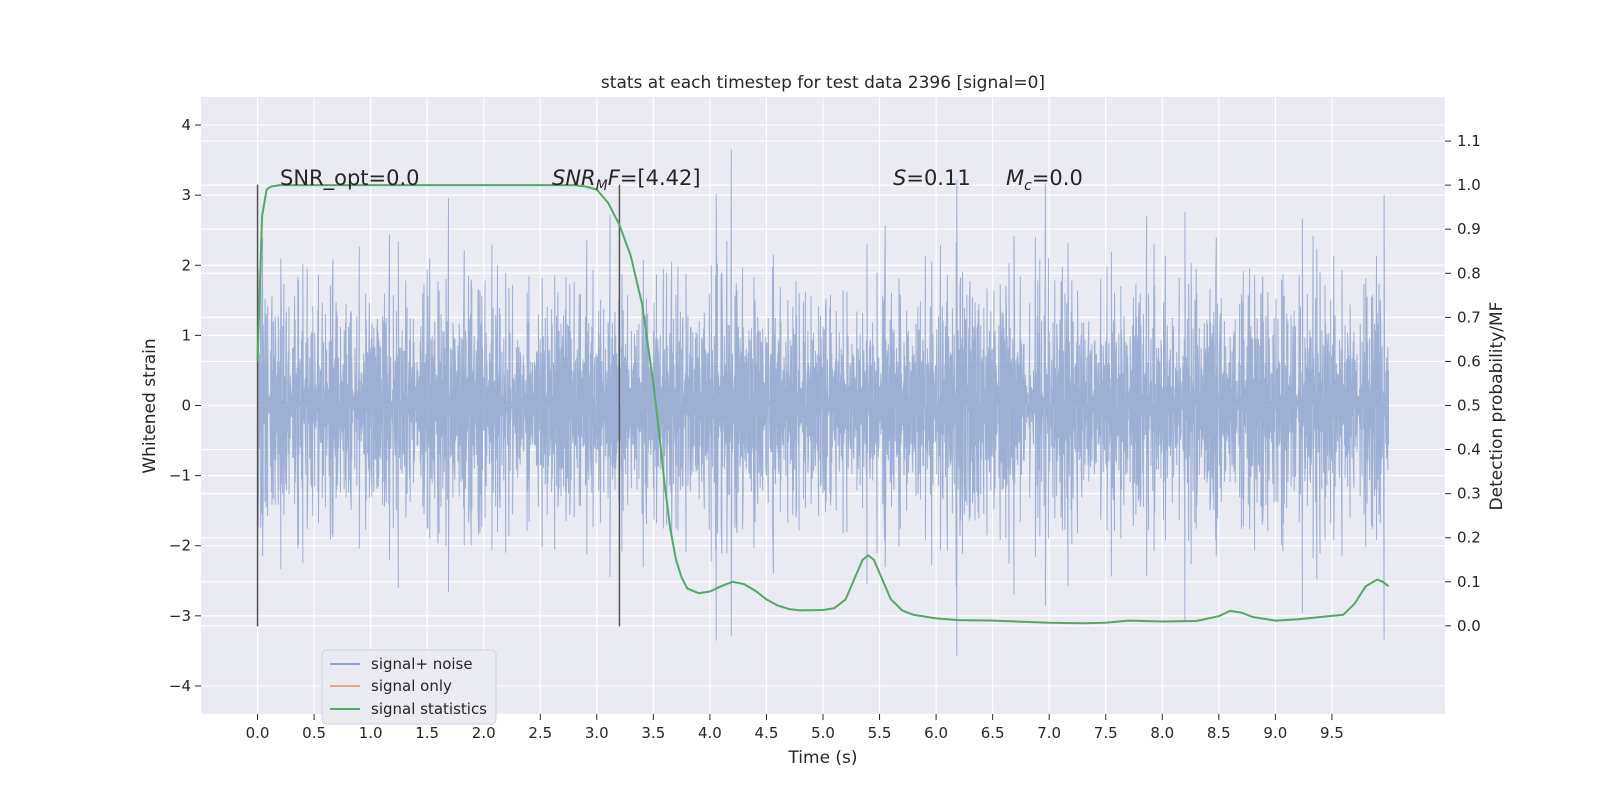 This screenshot has height=800, width=1600. What do you see at coordinates (710, 733) in the screenshot?
I see `x-tick-label-8: 4.0` at bounding box center [710, 733].